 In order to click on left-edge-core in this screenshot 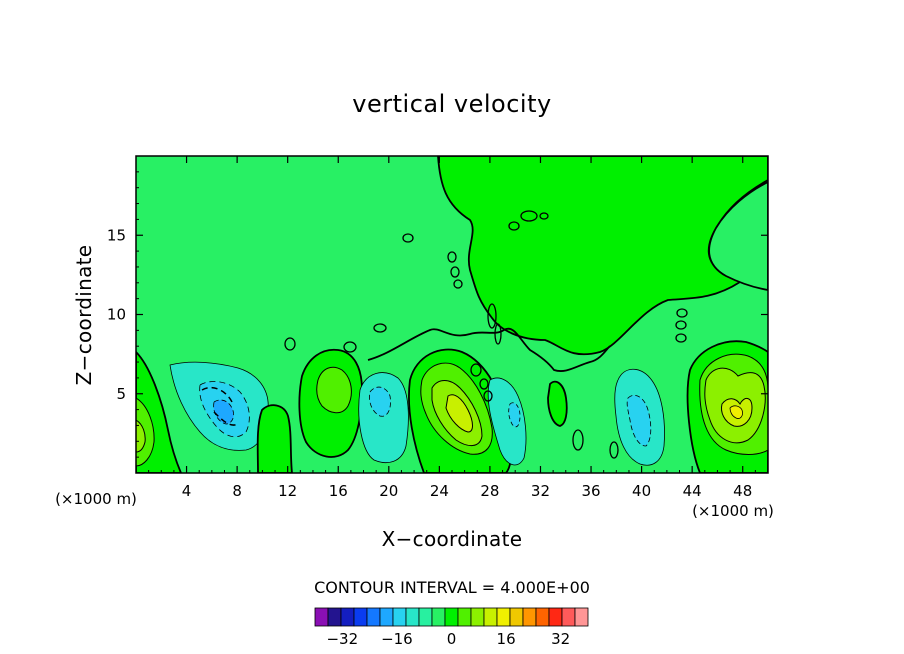, I will do `click(141, 436)`.